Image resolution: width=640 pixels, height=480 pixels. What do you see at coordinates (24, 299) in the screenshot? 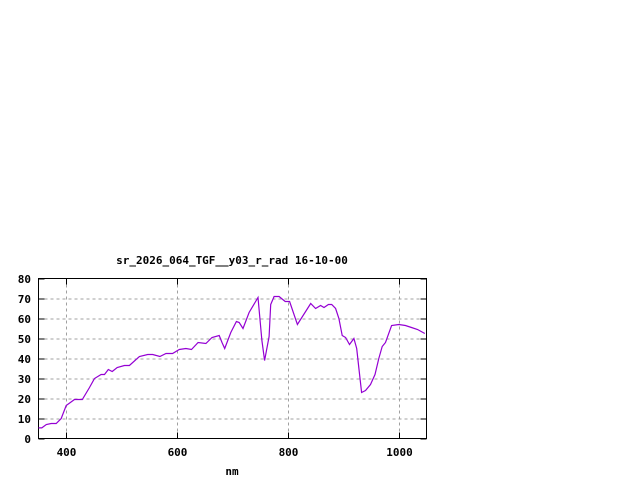
I see `y-tick-label: 70` at bounding box center [24, 299].